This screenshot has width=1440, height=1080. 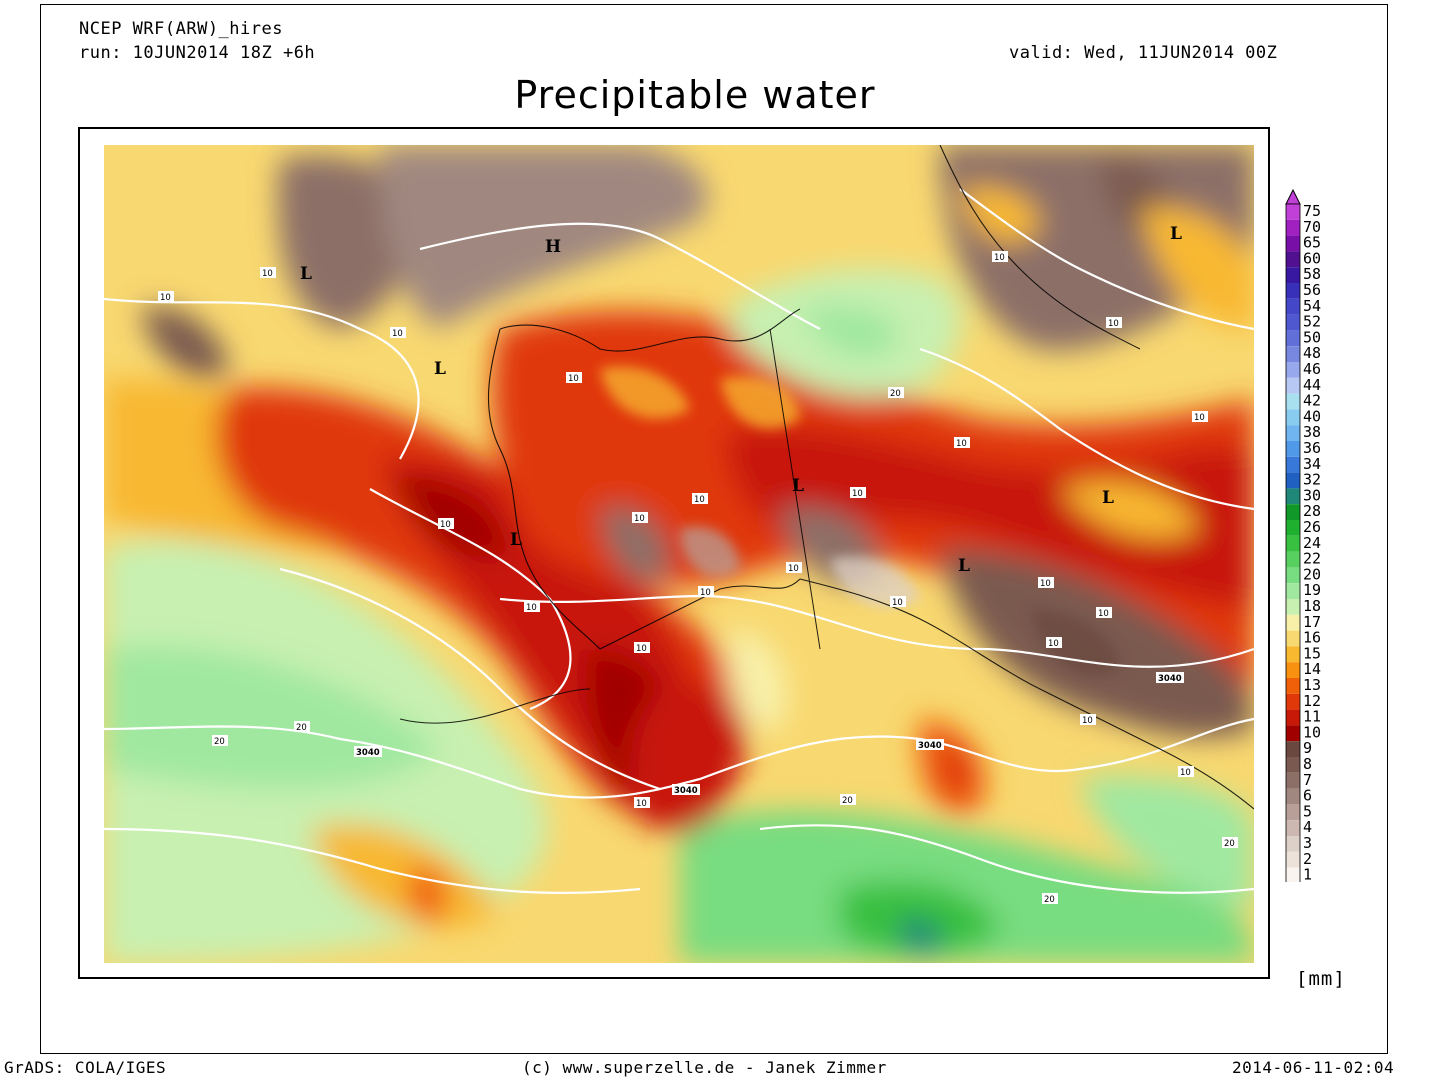 What do you see at coordinates (197, 53) in the screenshot?
I see `run-info: run: 10JUN2014 18Z +6h` at bounding box center [197, 53].